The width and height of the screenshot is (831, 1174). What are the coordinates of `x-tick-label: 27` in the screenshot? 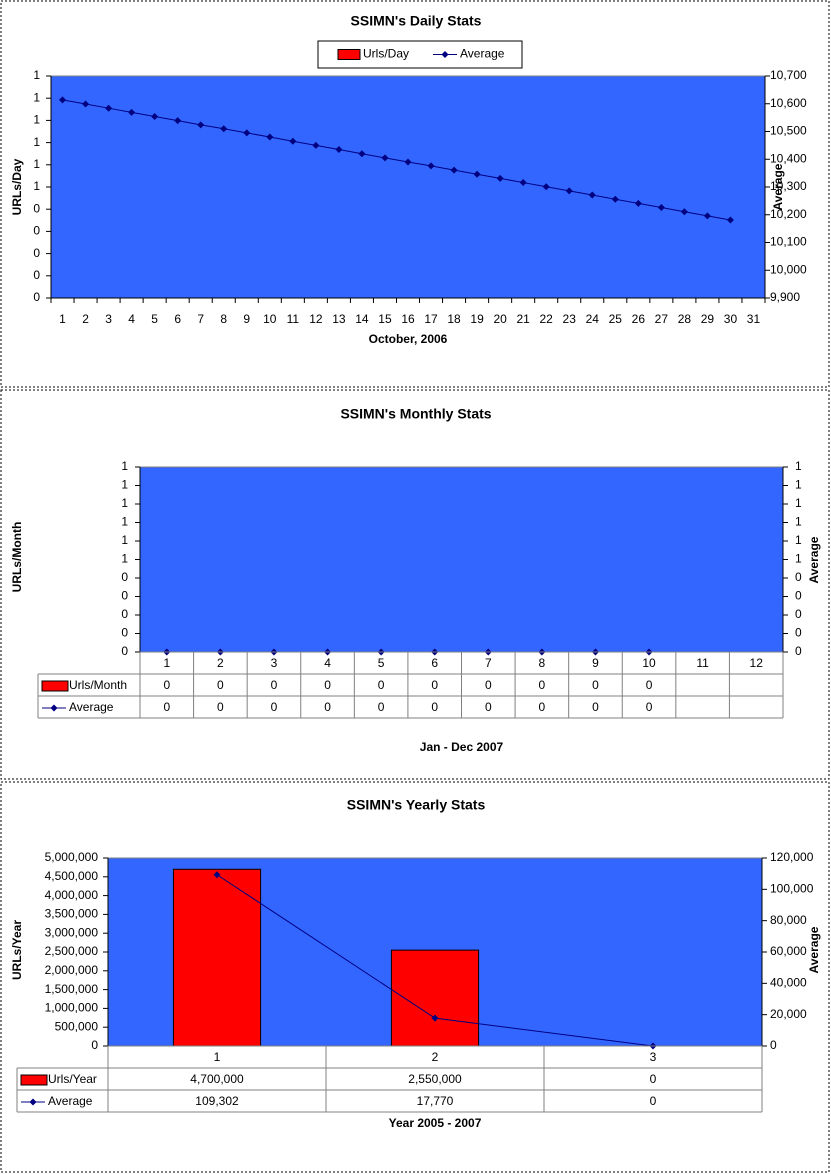 It's located at (662, 319).